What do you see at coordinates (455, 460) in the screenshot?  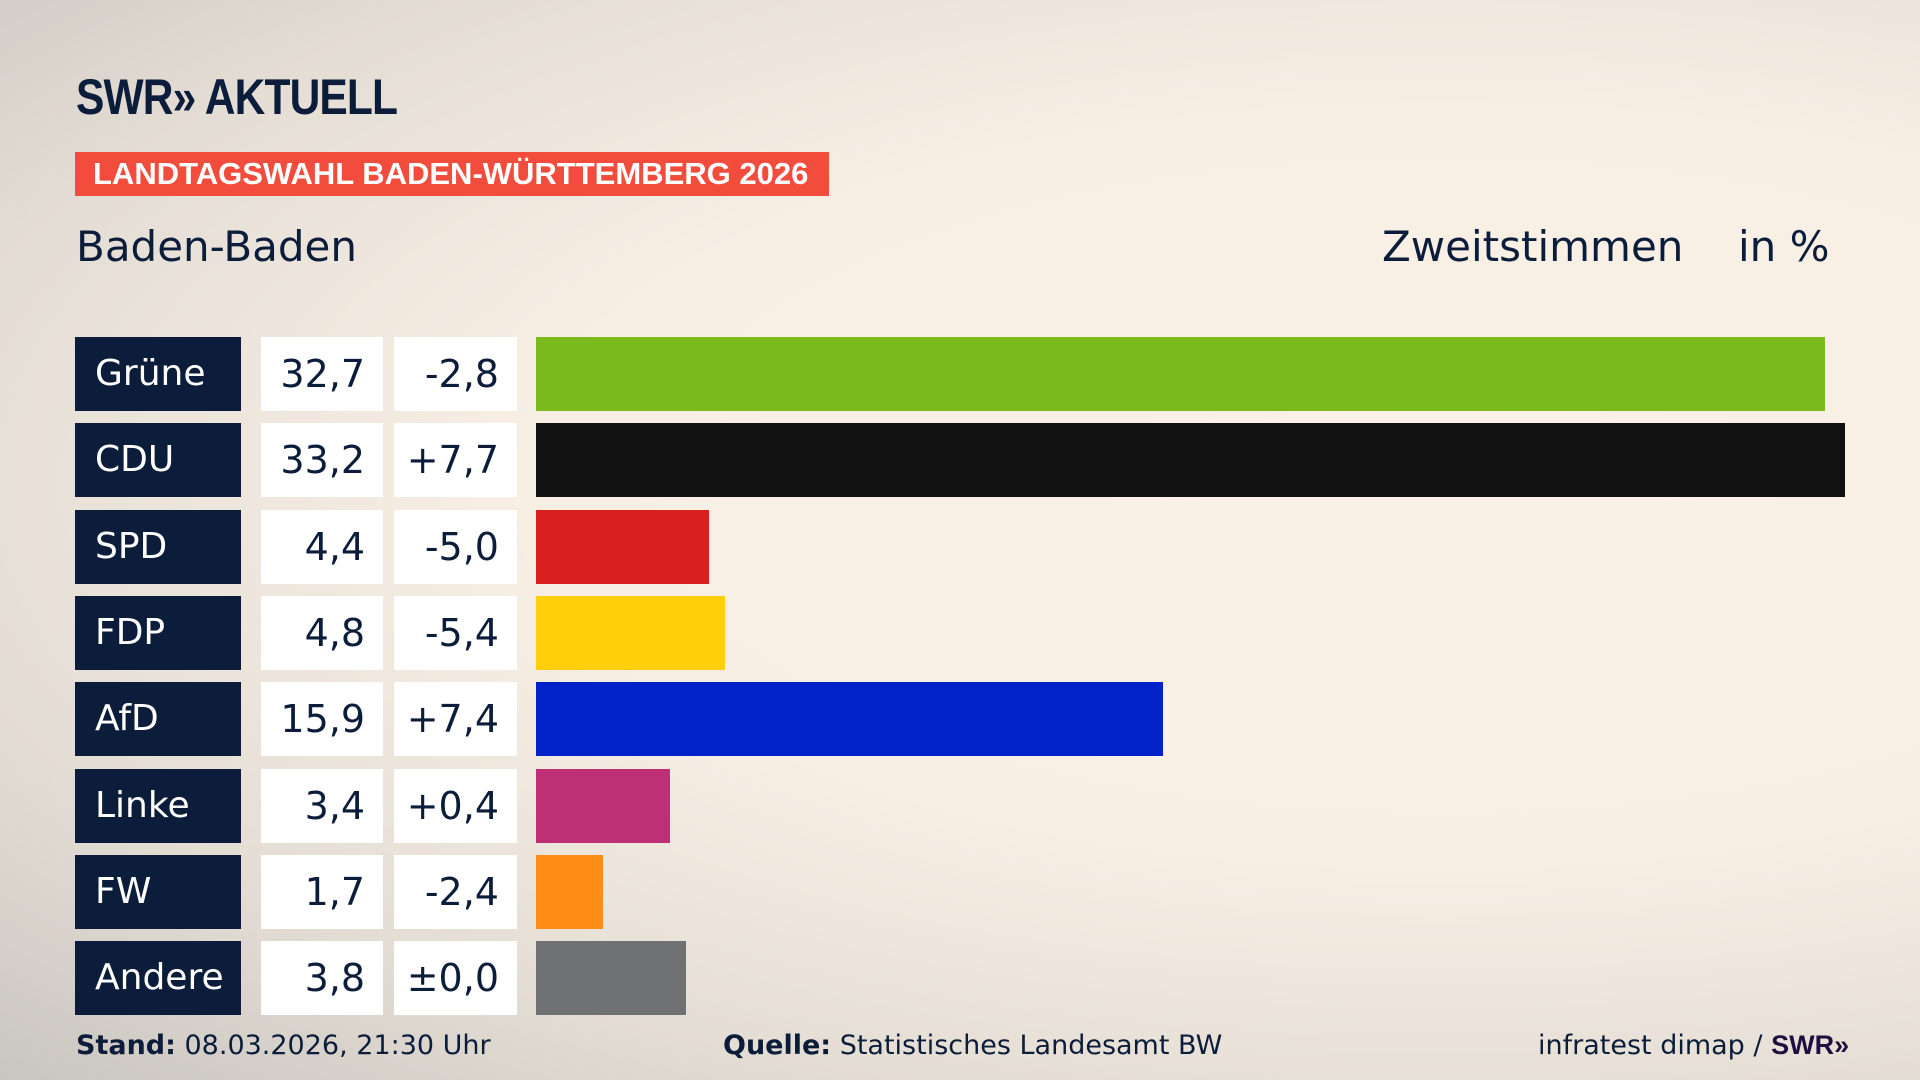 I see `change-label: +7,7` at bounding box center [455, 460].